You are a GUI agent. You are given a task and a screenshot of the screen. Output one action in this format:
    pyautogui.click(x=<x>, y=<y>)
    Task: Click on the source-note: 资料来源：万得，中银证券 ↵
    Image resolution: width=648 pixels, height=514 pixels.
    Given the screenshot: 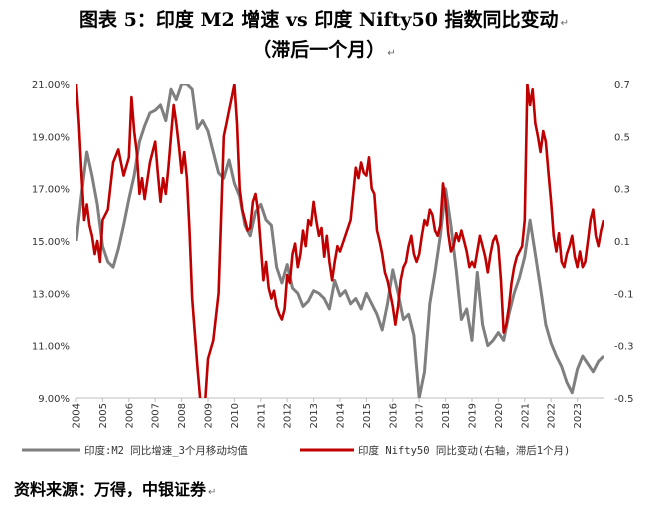 What is the action you would take?
    pyautogui.click(x=115, y=489)
    